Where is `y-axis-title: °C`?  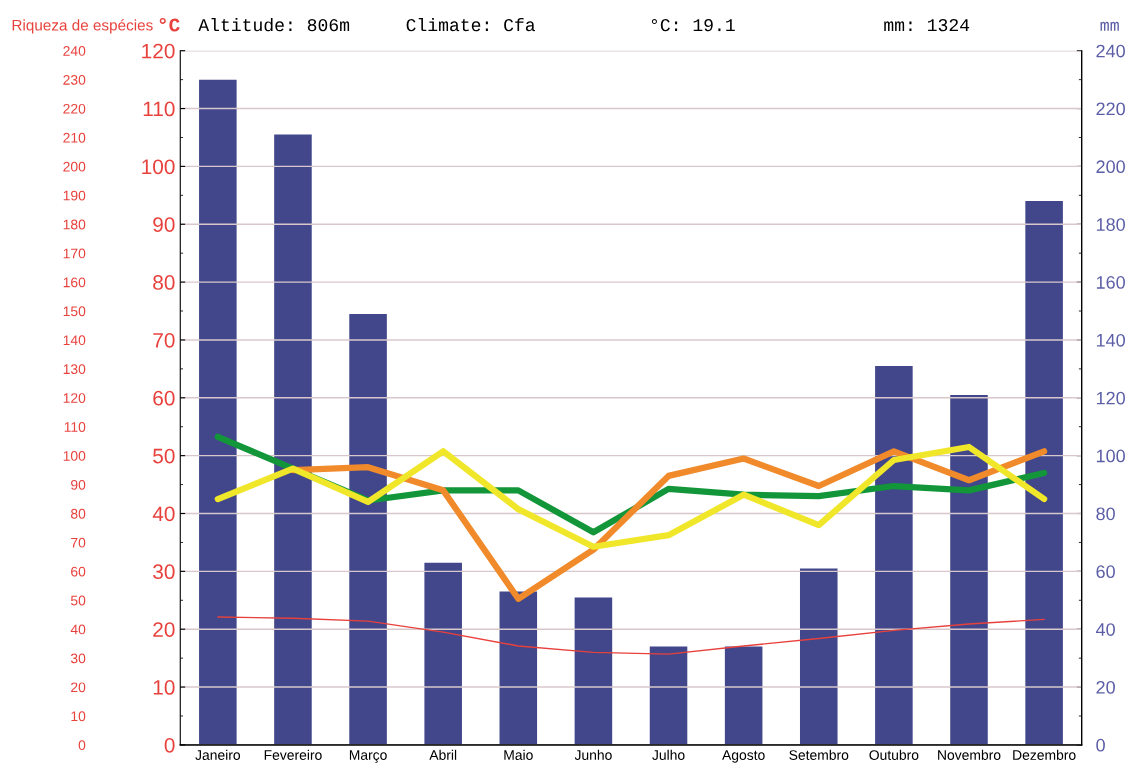
y-axis-title: °C is located at coordinates (169, 24).